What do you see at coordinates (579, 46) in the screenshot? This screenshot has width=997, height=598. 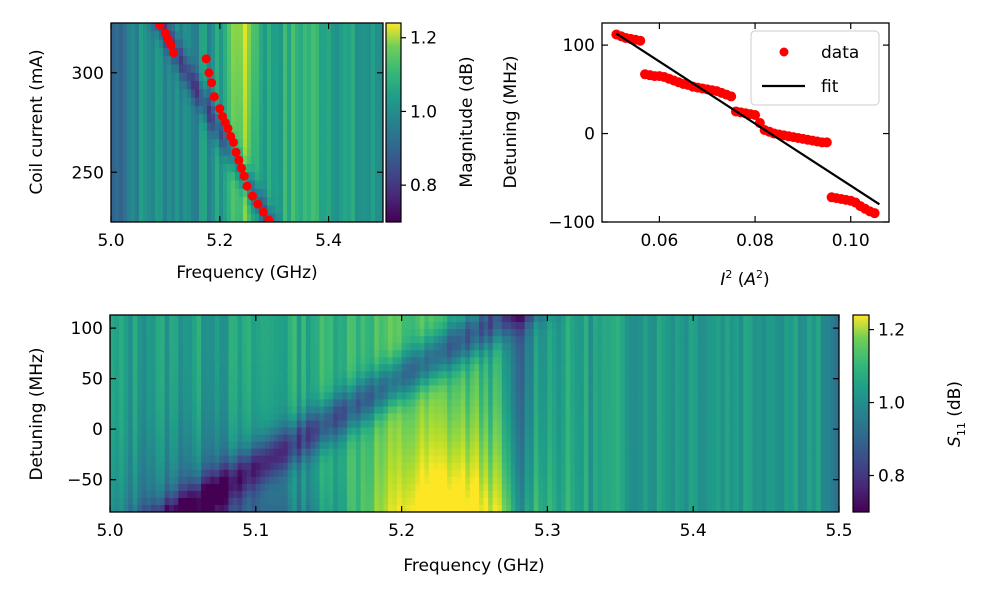 I see `scatter-ytick-label: 100` at bounding box center [579, 46].